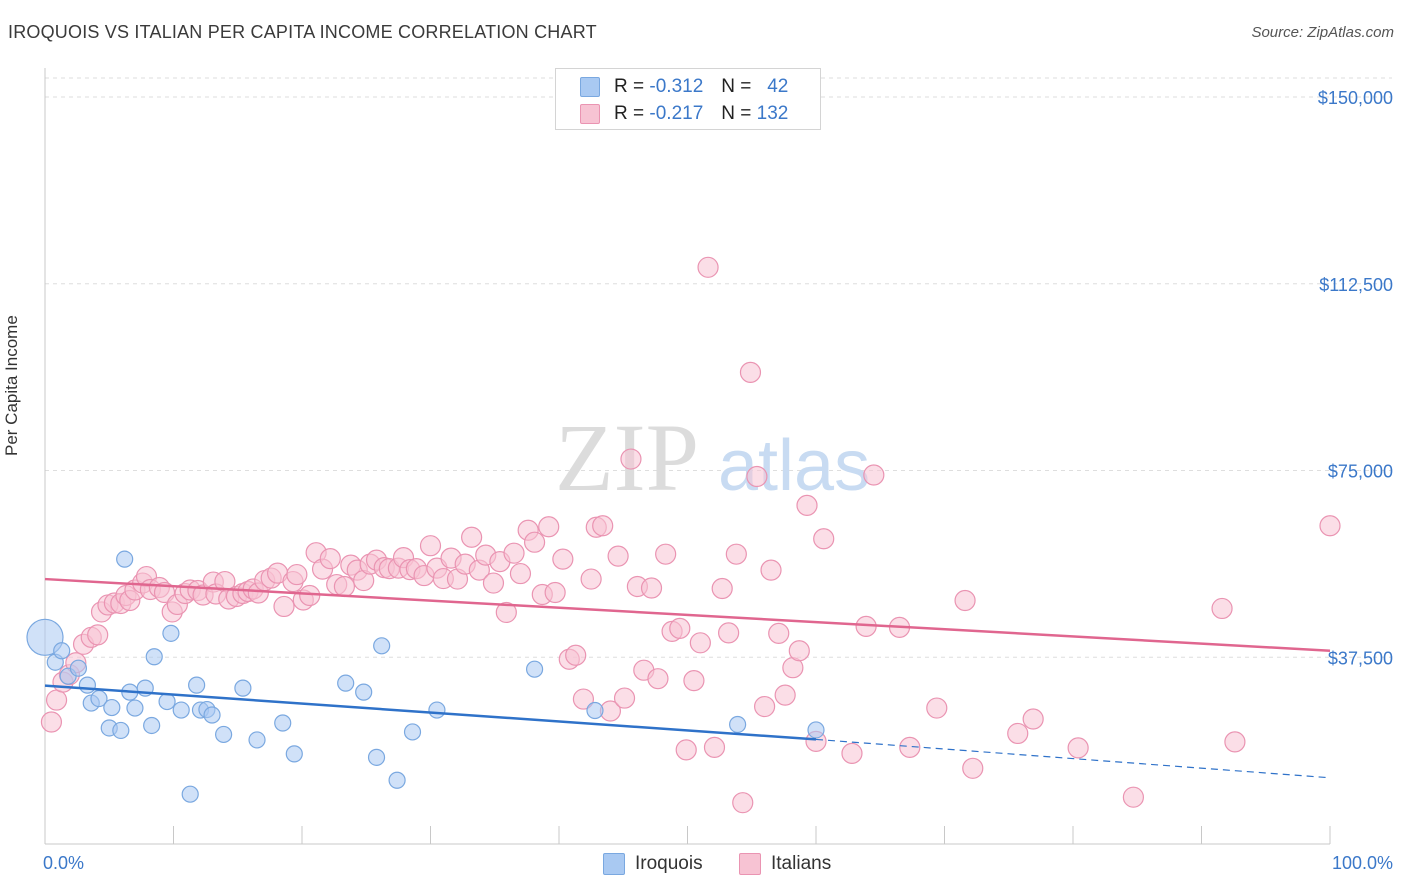  Describe the element at coordinates (1360, 472) in the screenshot. I see `y-tick-label: $75,000` at that location.